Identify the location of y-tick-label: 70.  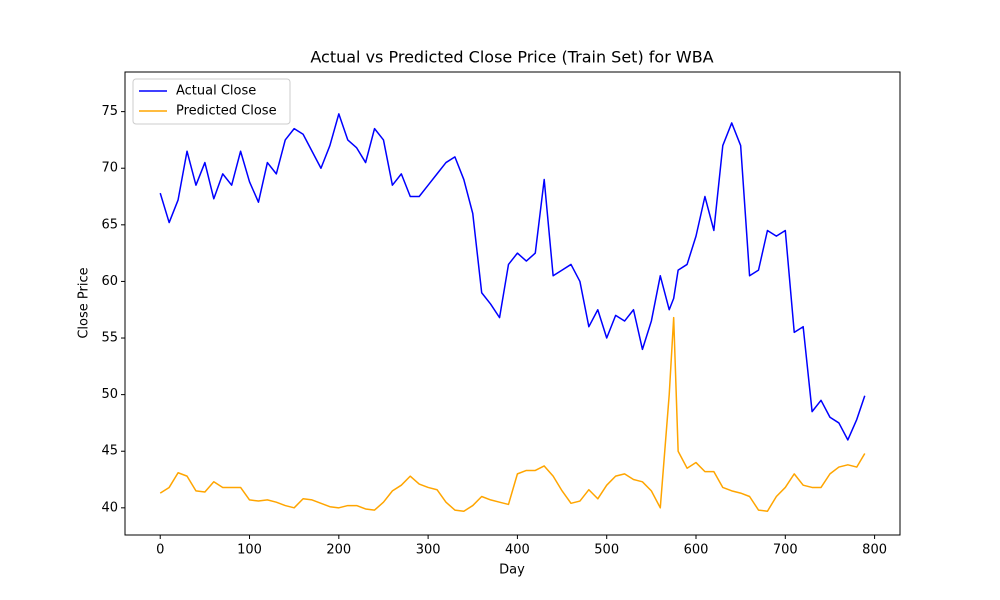
(109, 168).